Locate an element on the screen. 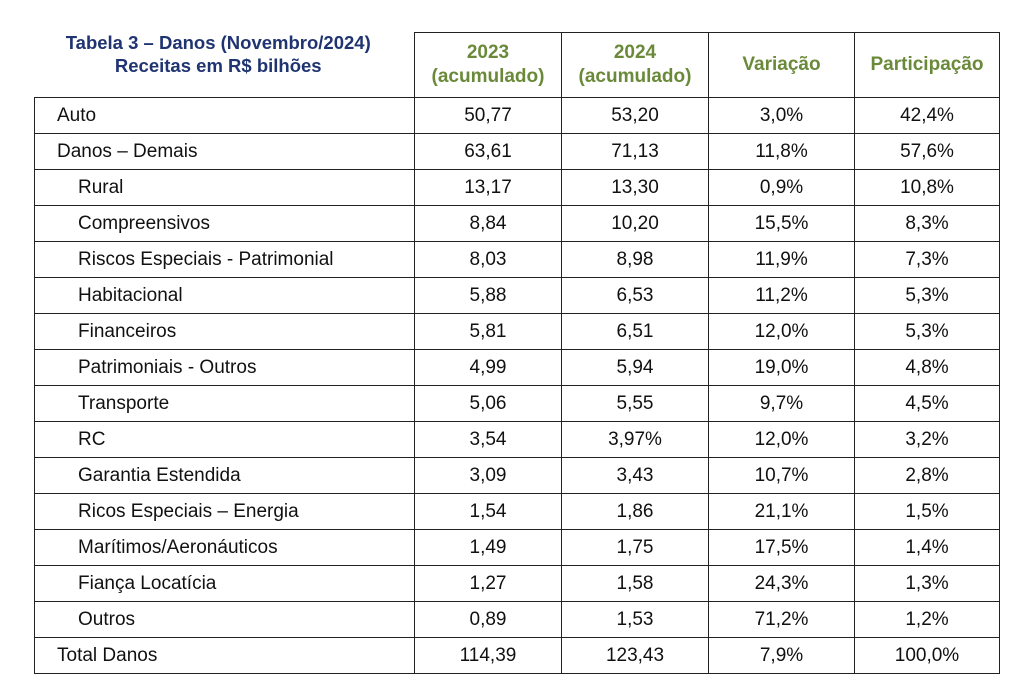  row-label: Total Danos is located at coordinates (224, 655).